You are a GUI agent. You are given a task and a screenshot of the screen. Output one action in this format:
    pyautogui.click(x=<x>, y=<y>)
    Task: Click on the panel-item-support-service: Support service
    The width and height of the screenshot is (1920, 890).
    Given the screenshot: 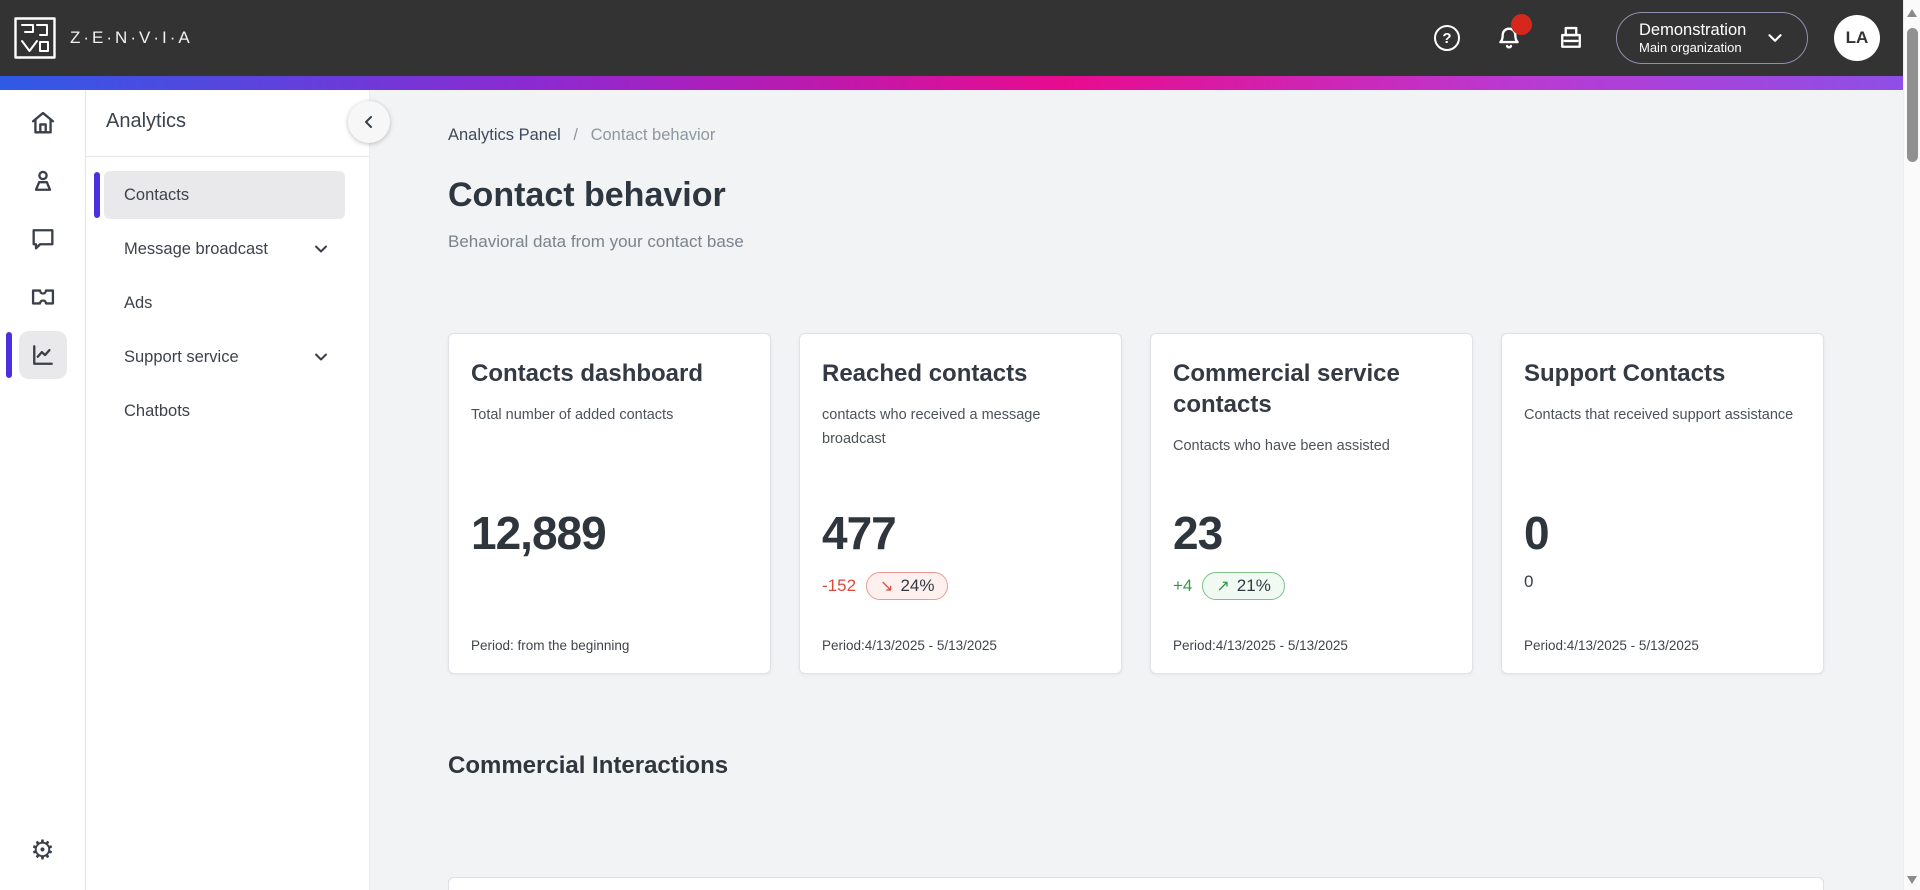 What is the action you would take?
    pyautogui.click(x=224, y=357)
    